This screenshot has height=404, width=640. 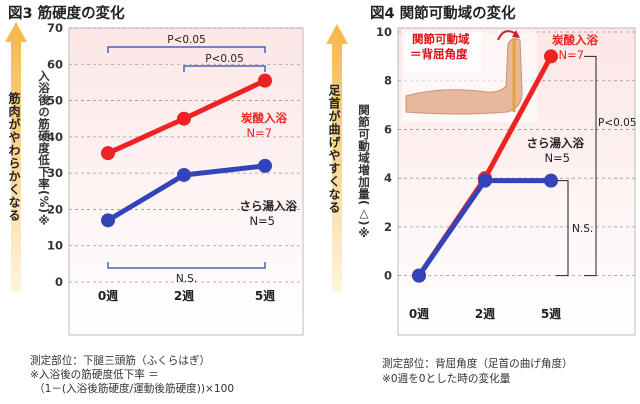 What do you see at coordinates (55, 101) in the screenshot?
I see `y-tick-label: 50` at bounding box center [55, 101].